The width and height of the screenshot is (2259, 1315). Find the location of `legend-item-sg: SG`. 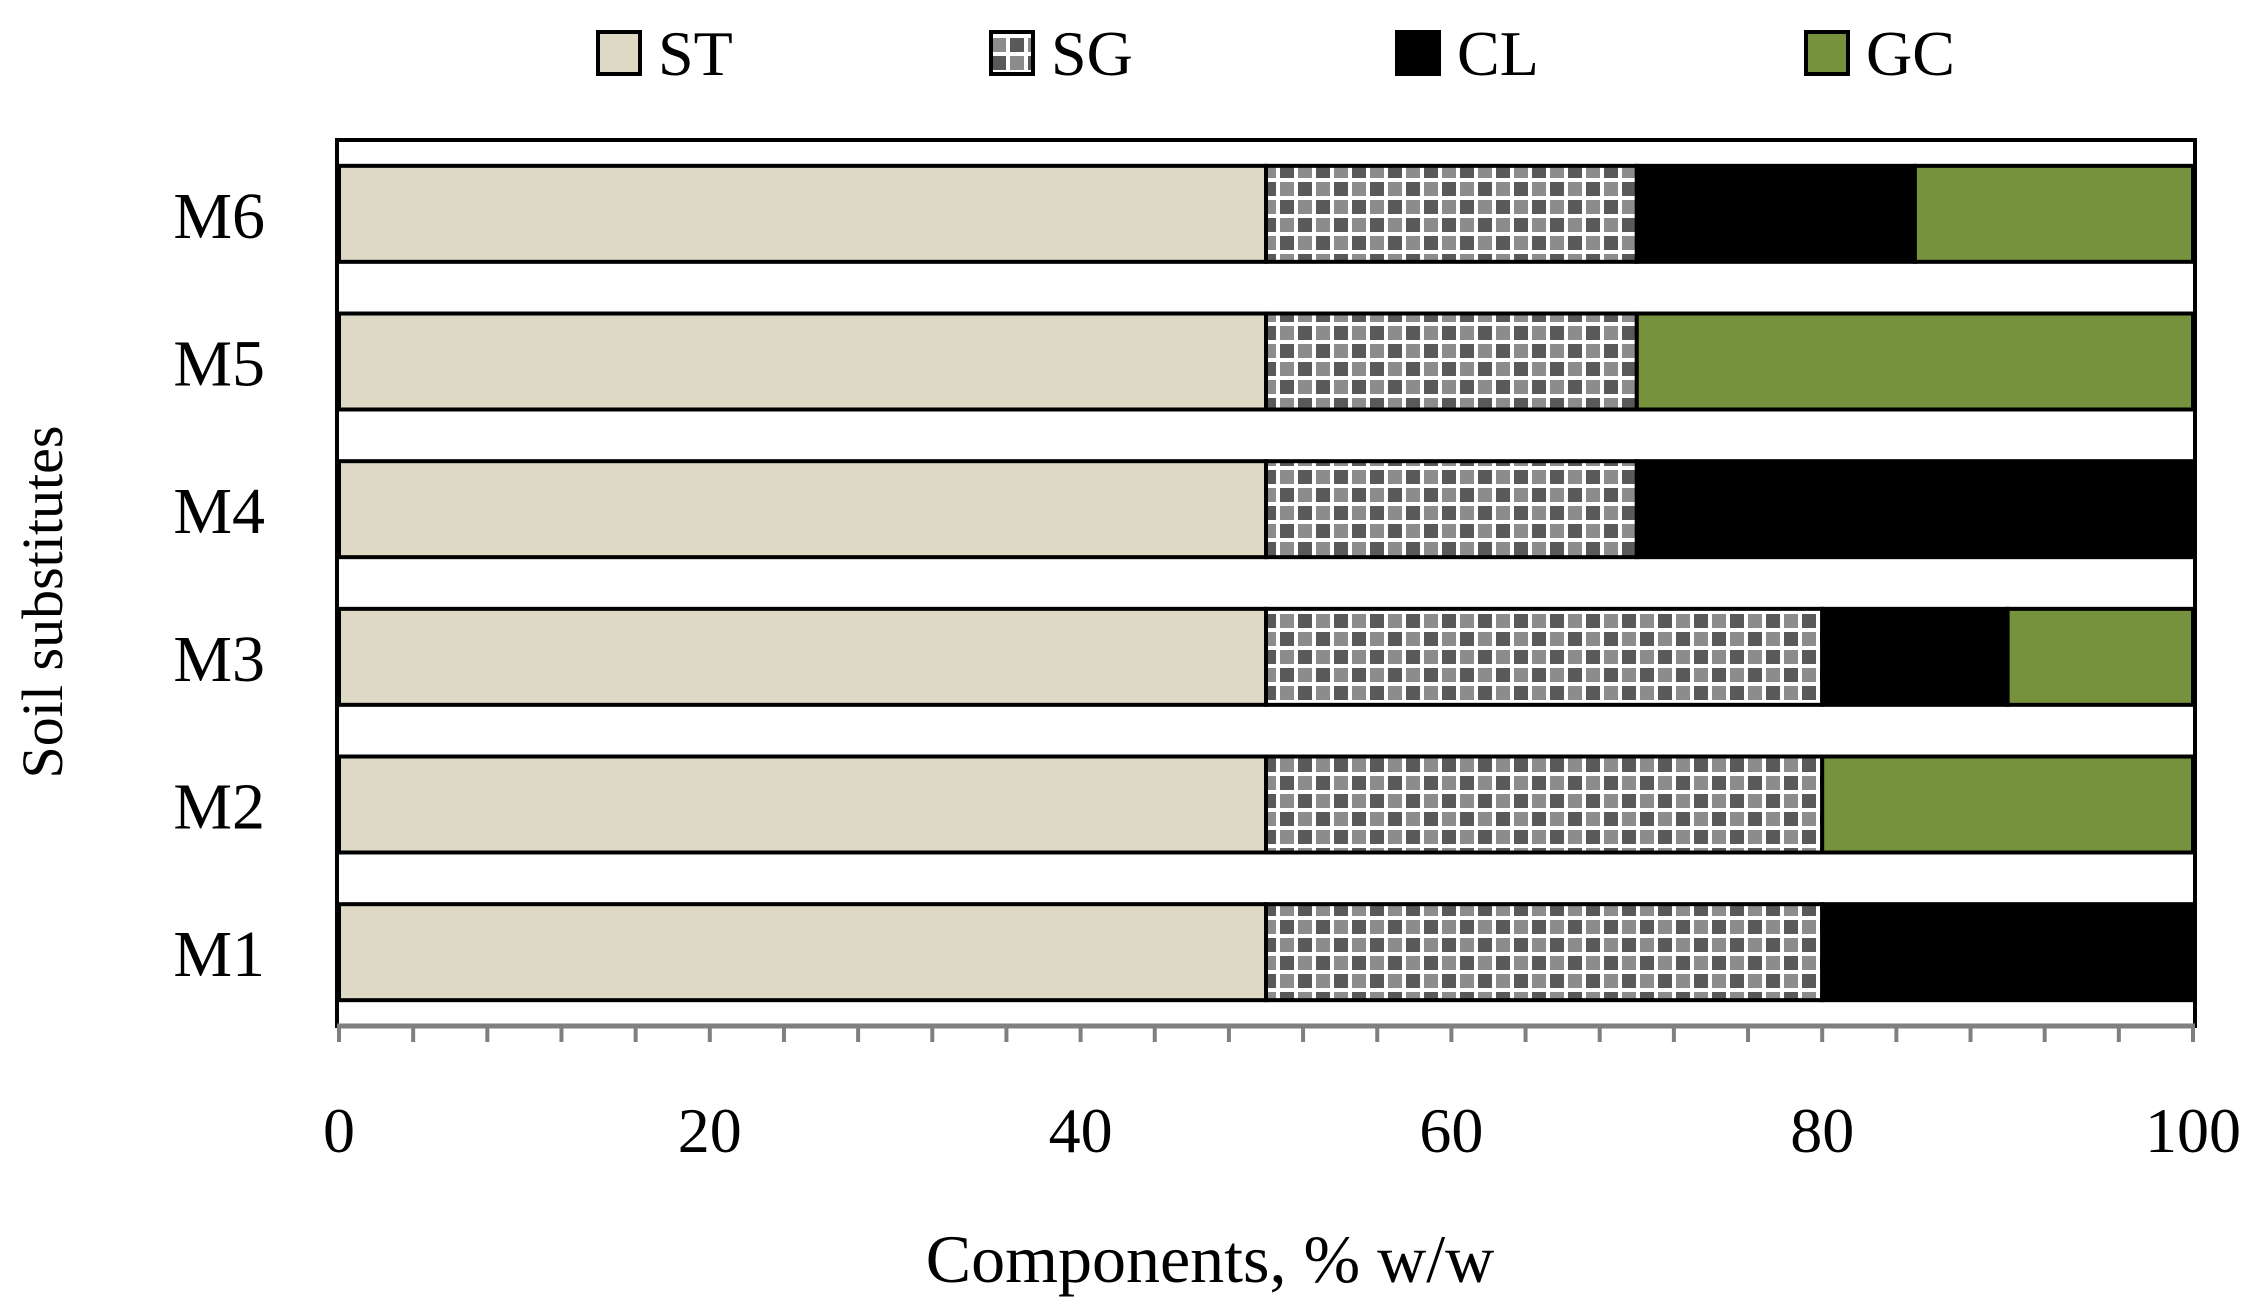

legend-item-sg: SG is located at coordinates (1061, 53).